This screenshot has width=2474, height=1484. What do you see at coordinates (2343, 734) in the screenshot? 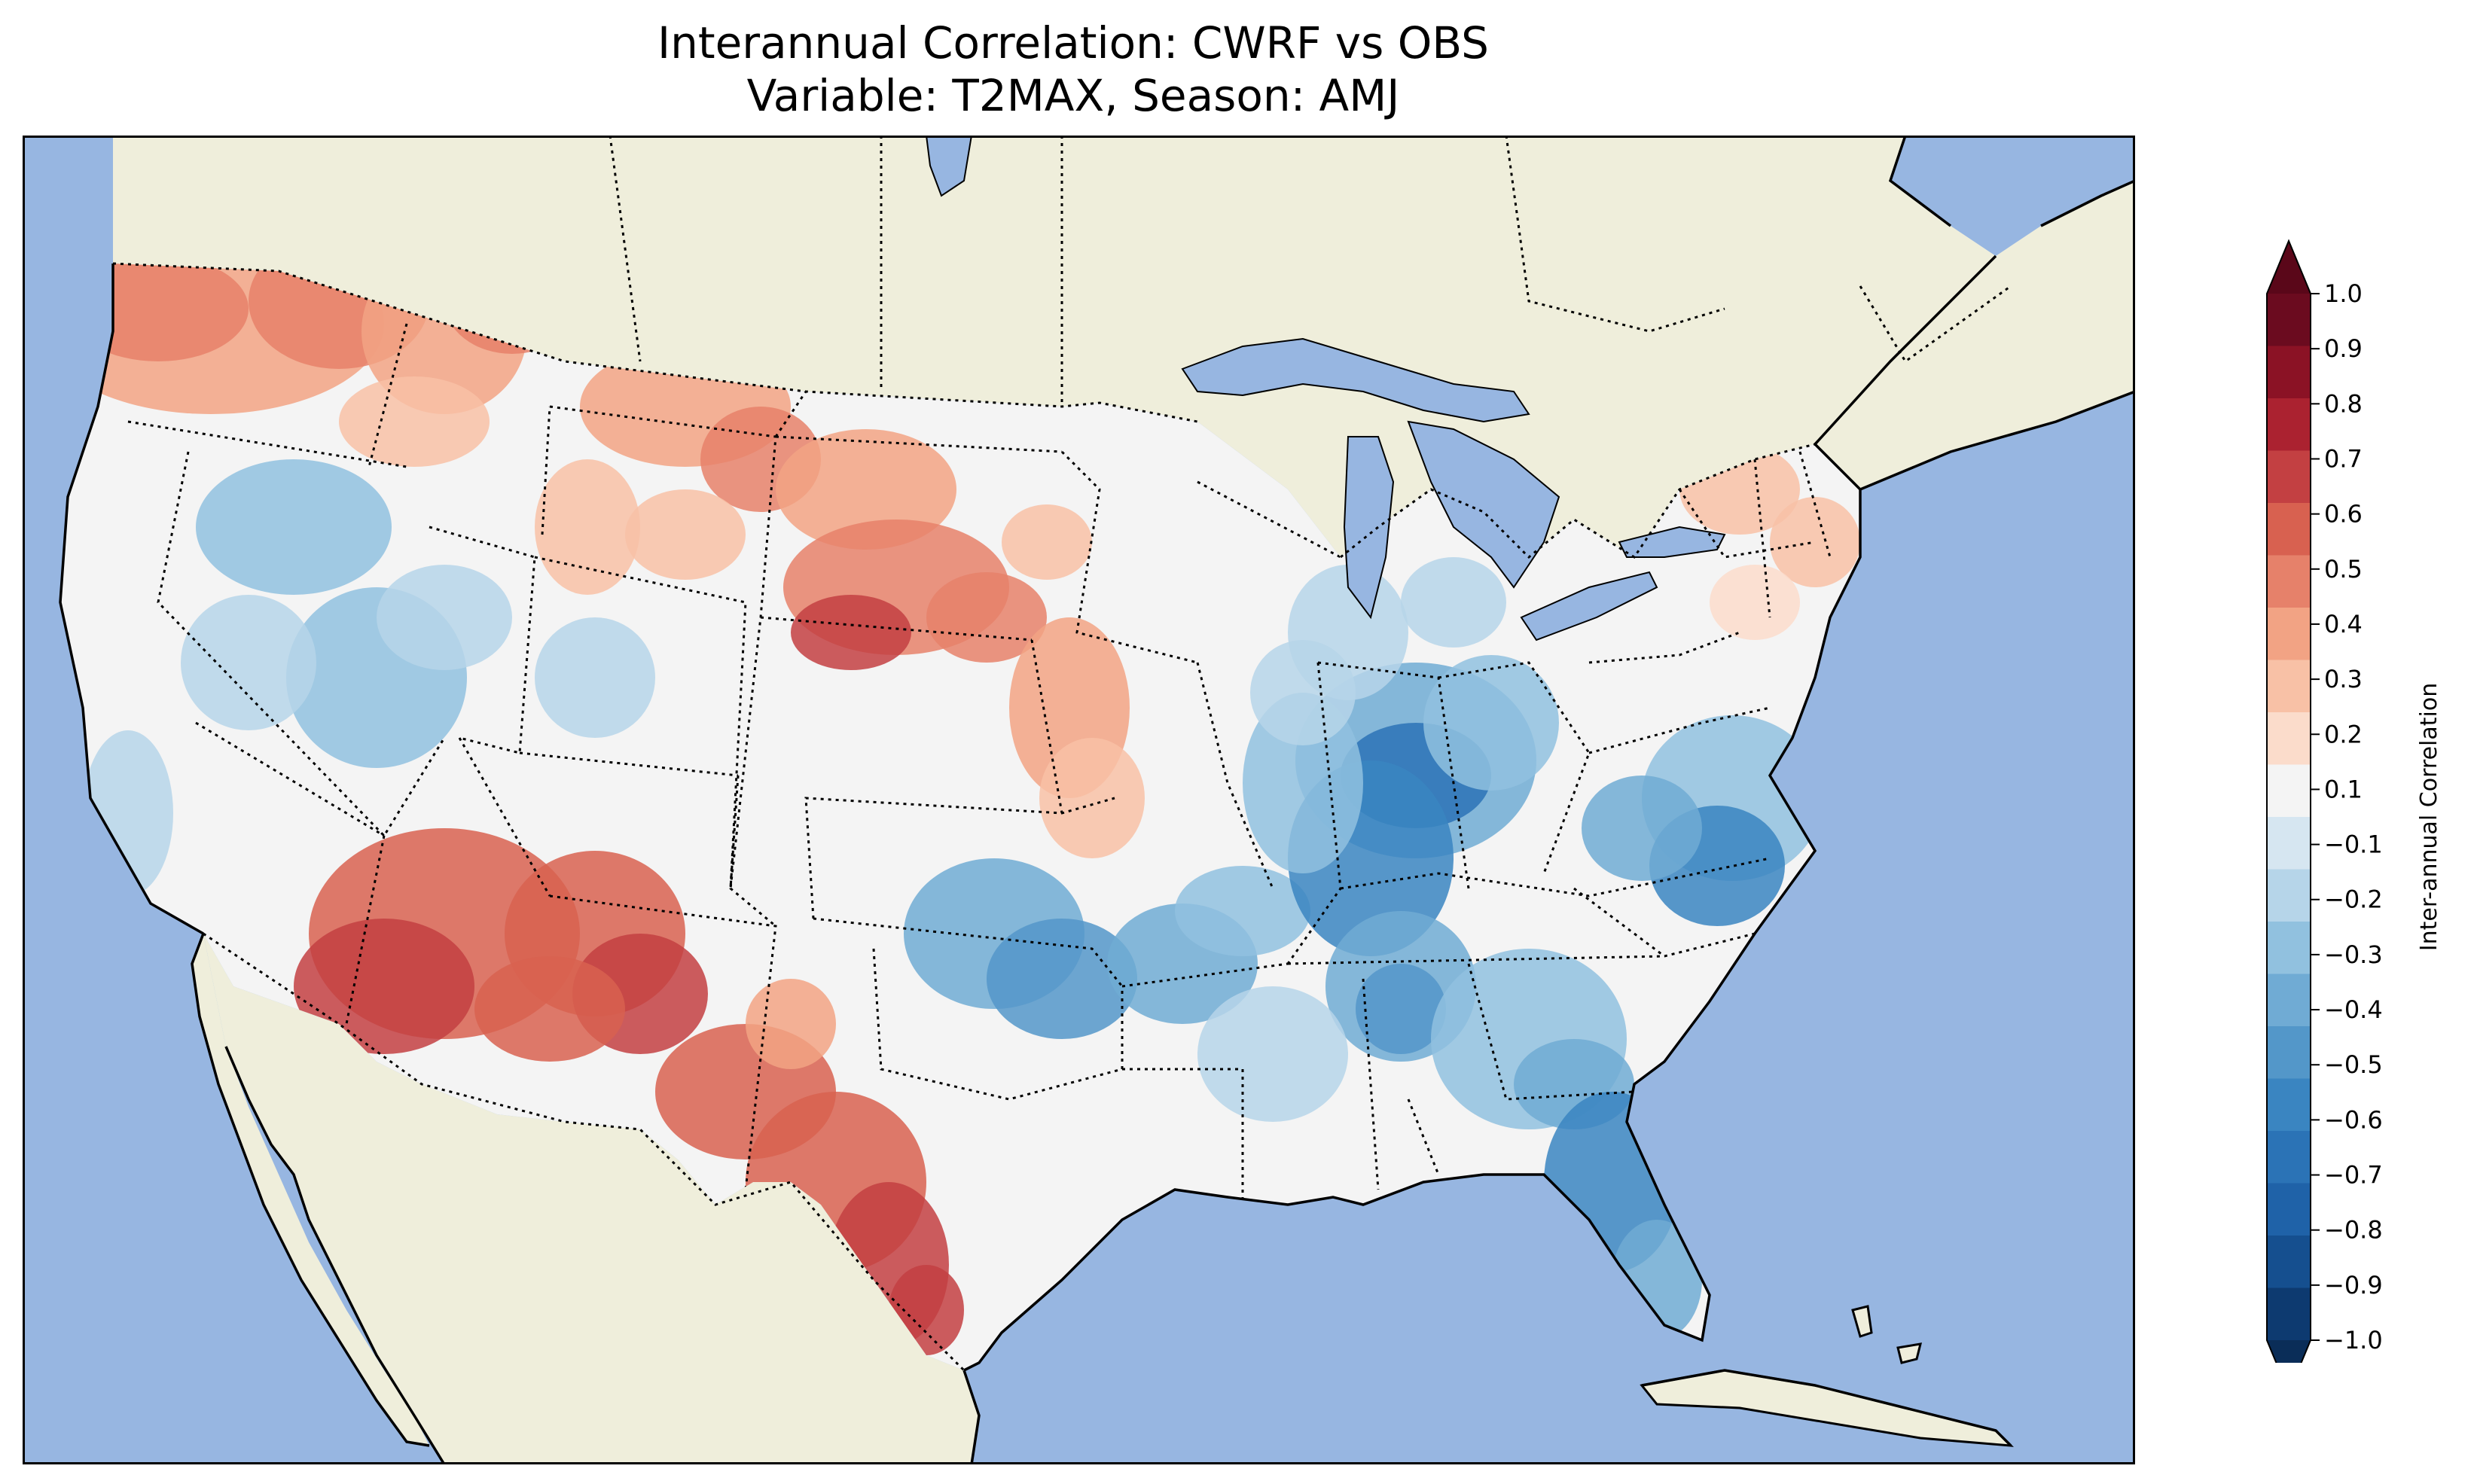
I see `colorbar-tick-label: 0.2` at bounding box center [2343, 734].